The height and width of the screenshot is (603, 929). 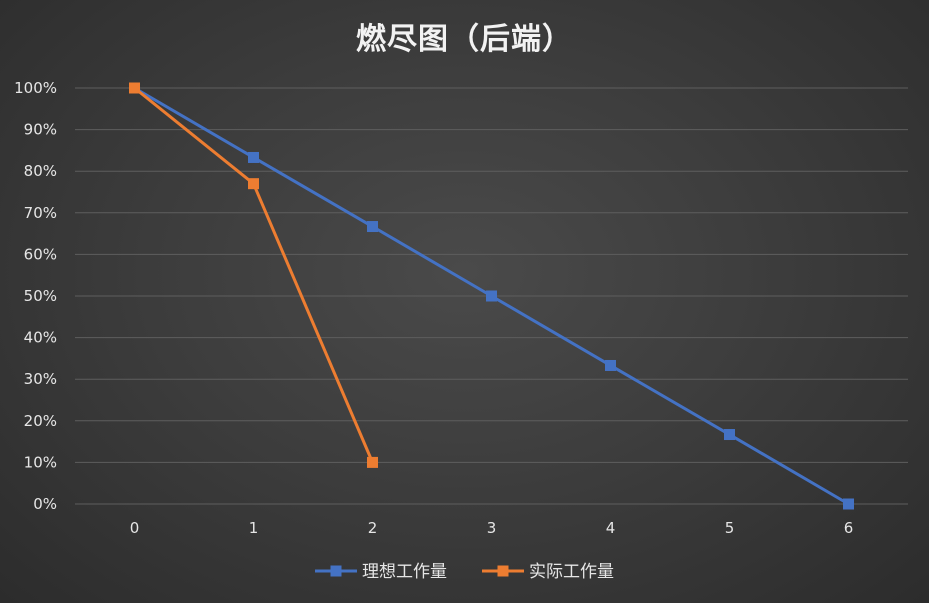 What do you see at coordinates (373, 528) in the screenshot?
I see `x-tick-label: 2` at bounding box center [373, 528].